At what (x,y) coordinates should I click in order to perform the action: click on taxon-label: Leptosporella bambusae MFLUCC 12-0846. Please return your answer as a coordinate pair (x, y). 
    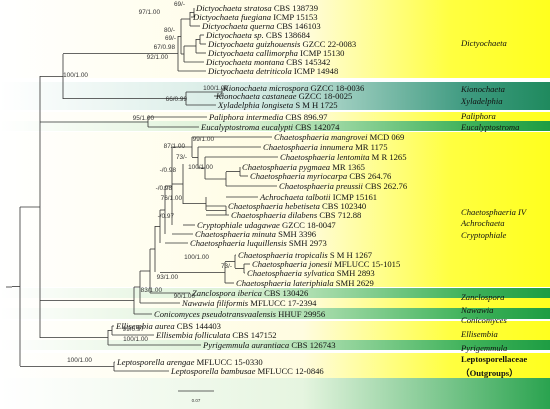
    Looking at the image, I should click on (247, 371).